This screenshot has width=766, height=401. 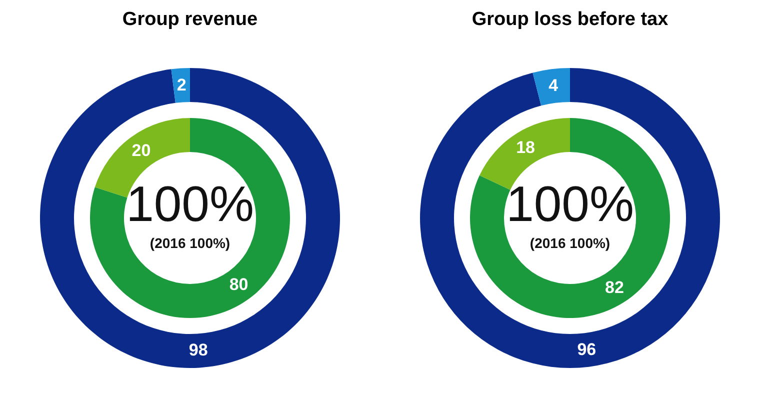 I want to click on data-label: 2, so click(x=181, y=84).